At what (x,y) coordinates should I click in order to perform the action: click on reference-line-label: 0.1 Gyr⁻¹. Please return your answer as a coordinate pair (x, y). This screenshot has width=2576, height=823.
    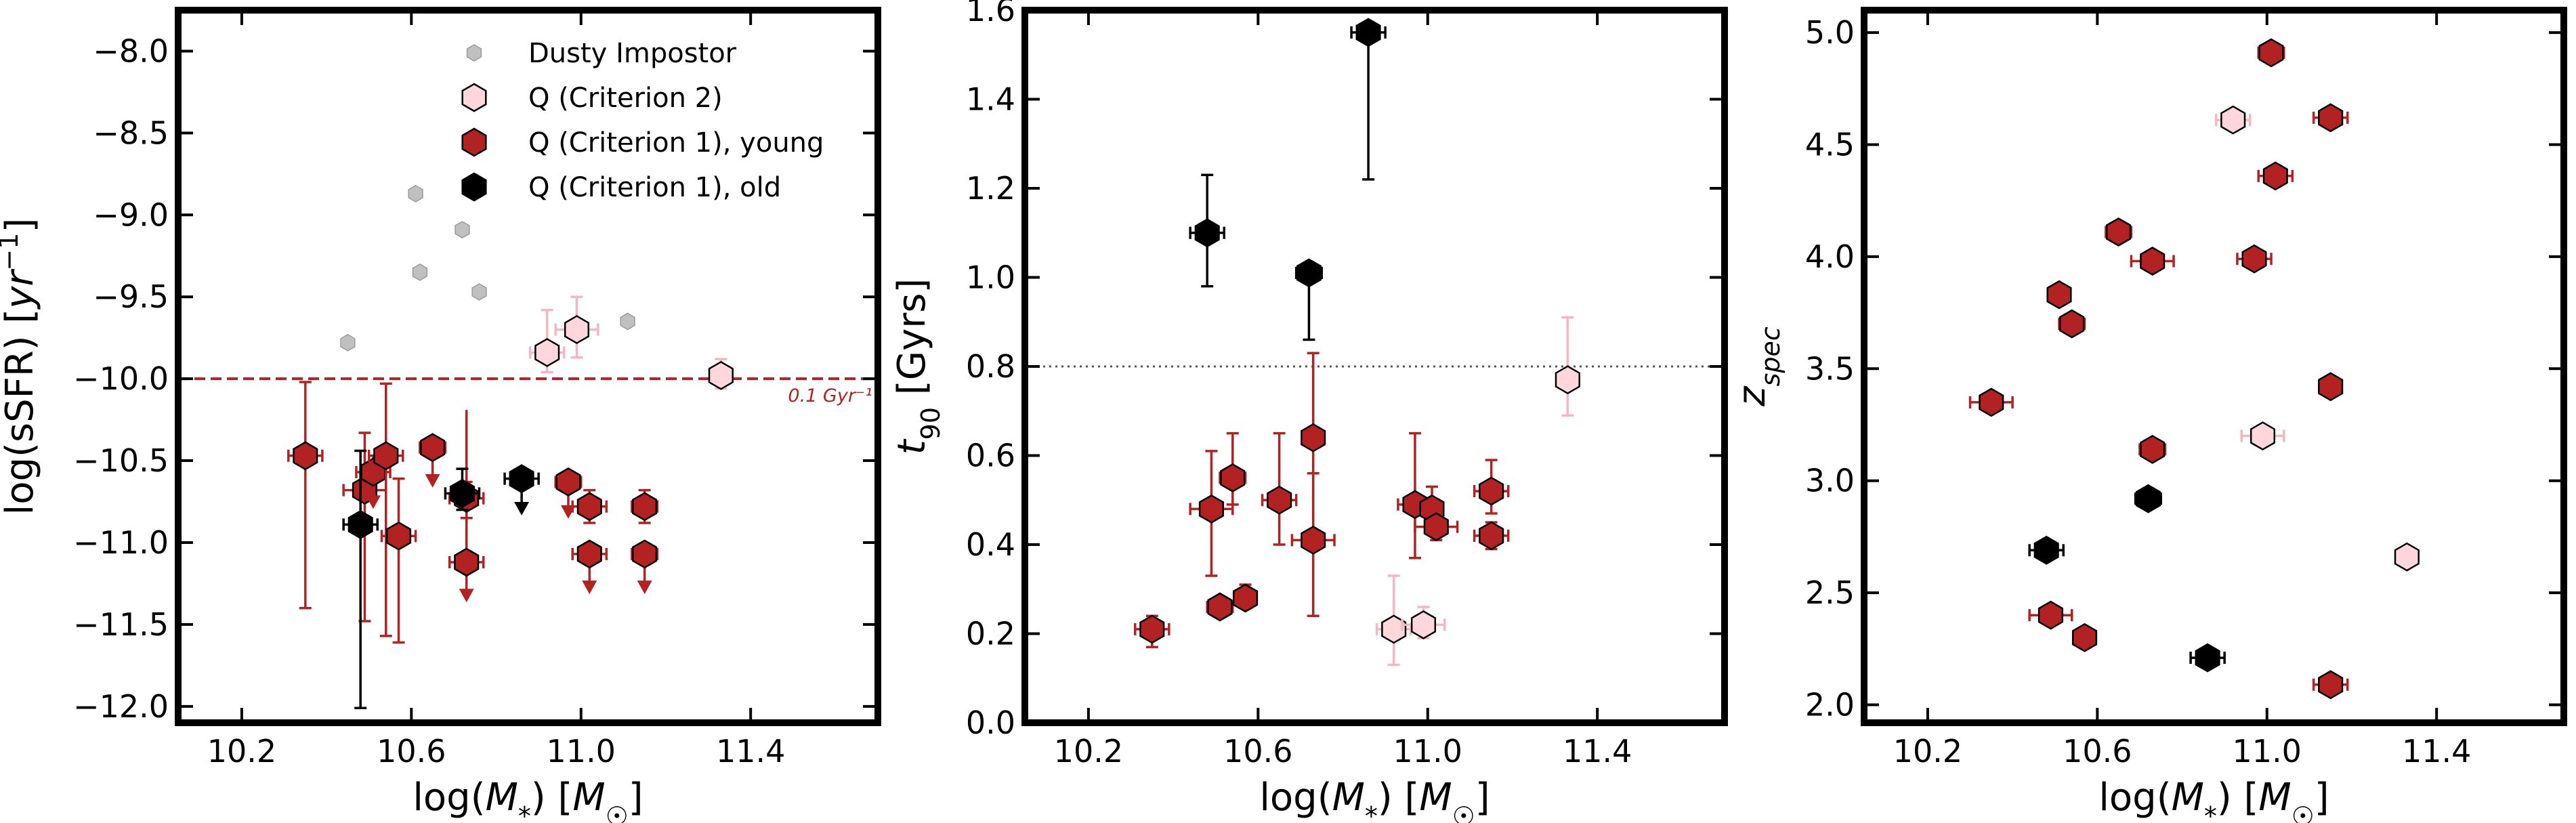
    Looking at the image, I should click on (830, 395).